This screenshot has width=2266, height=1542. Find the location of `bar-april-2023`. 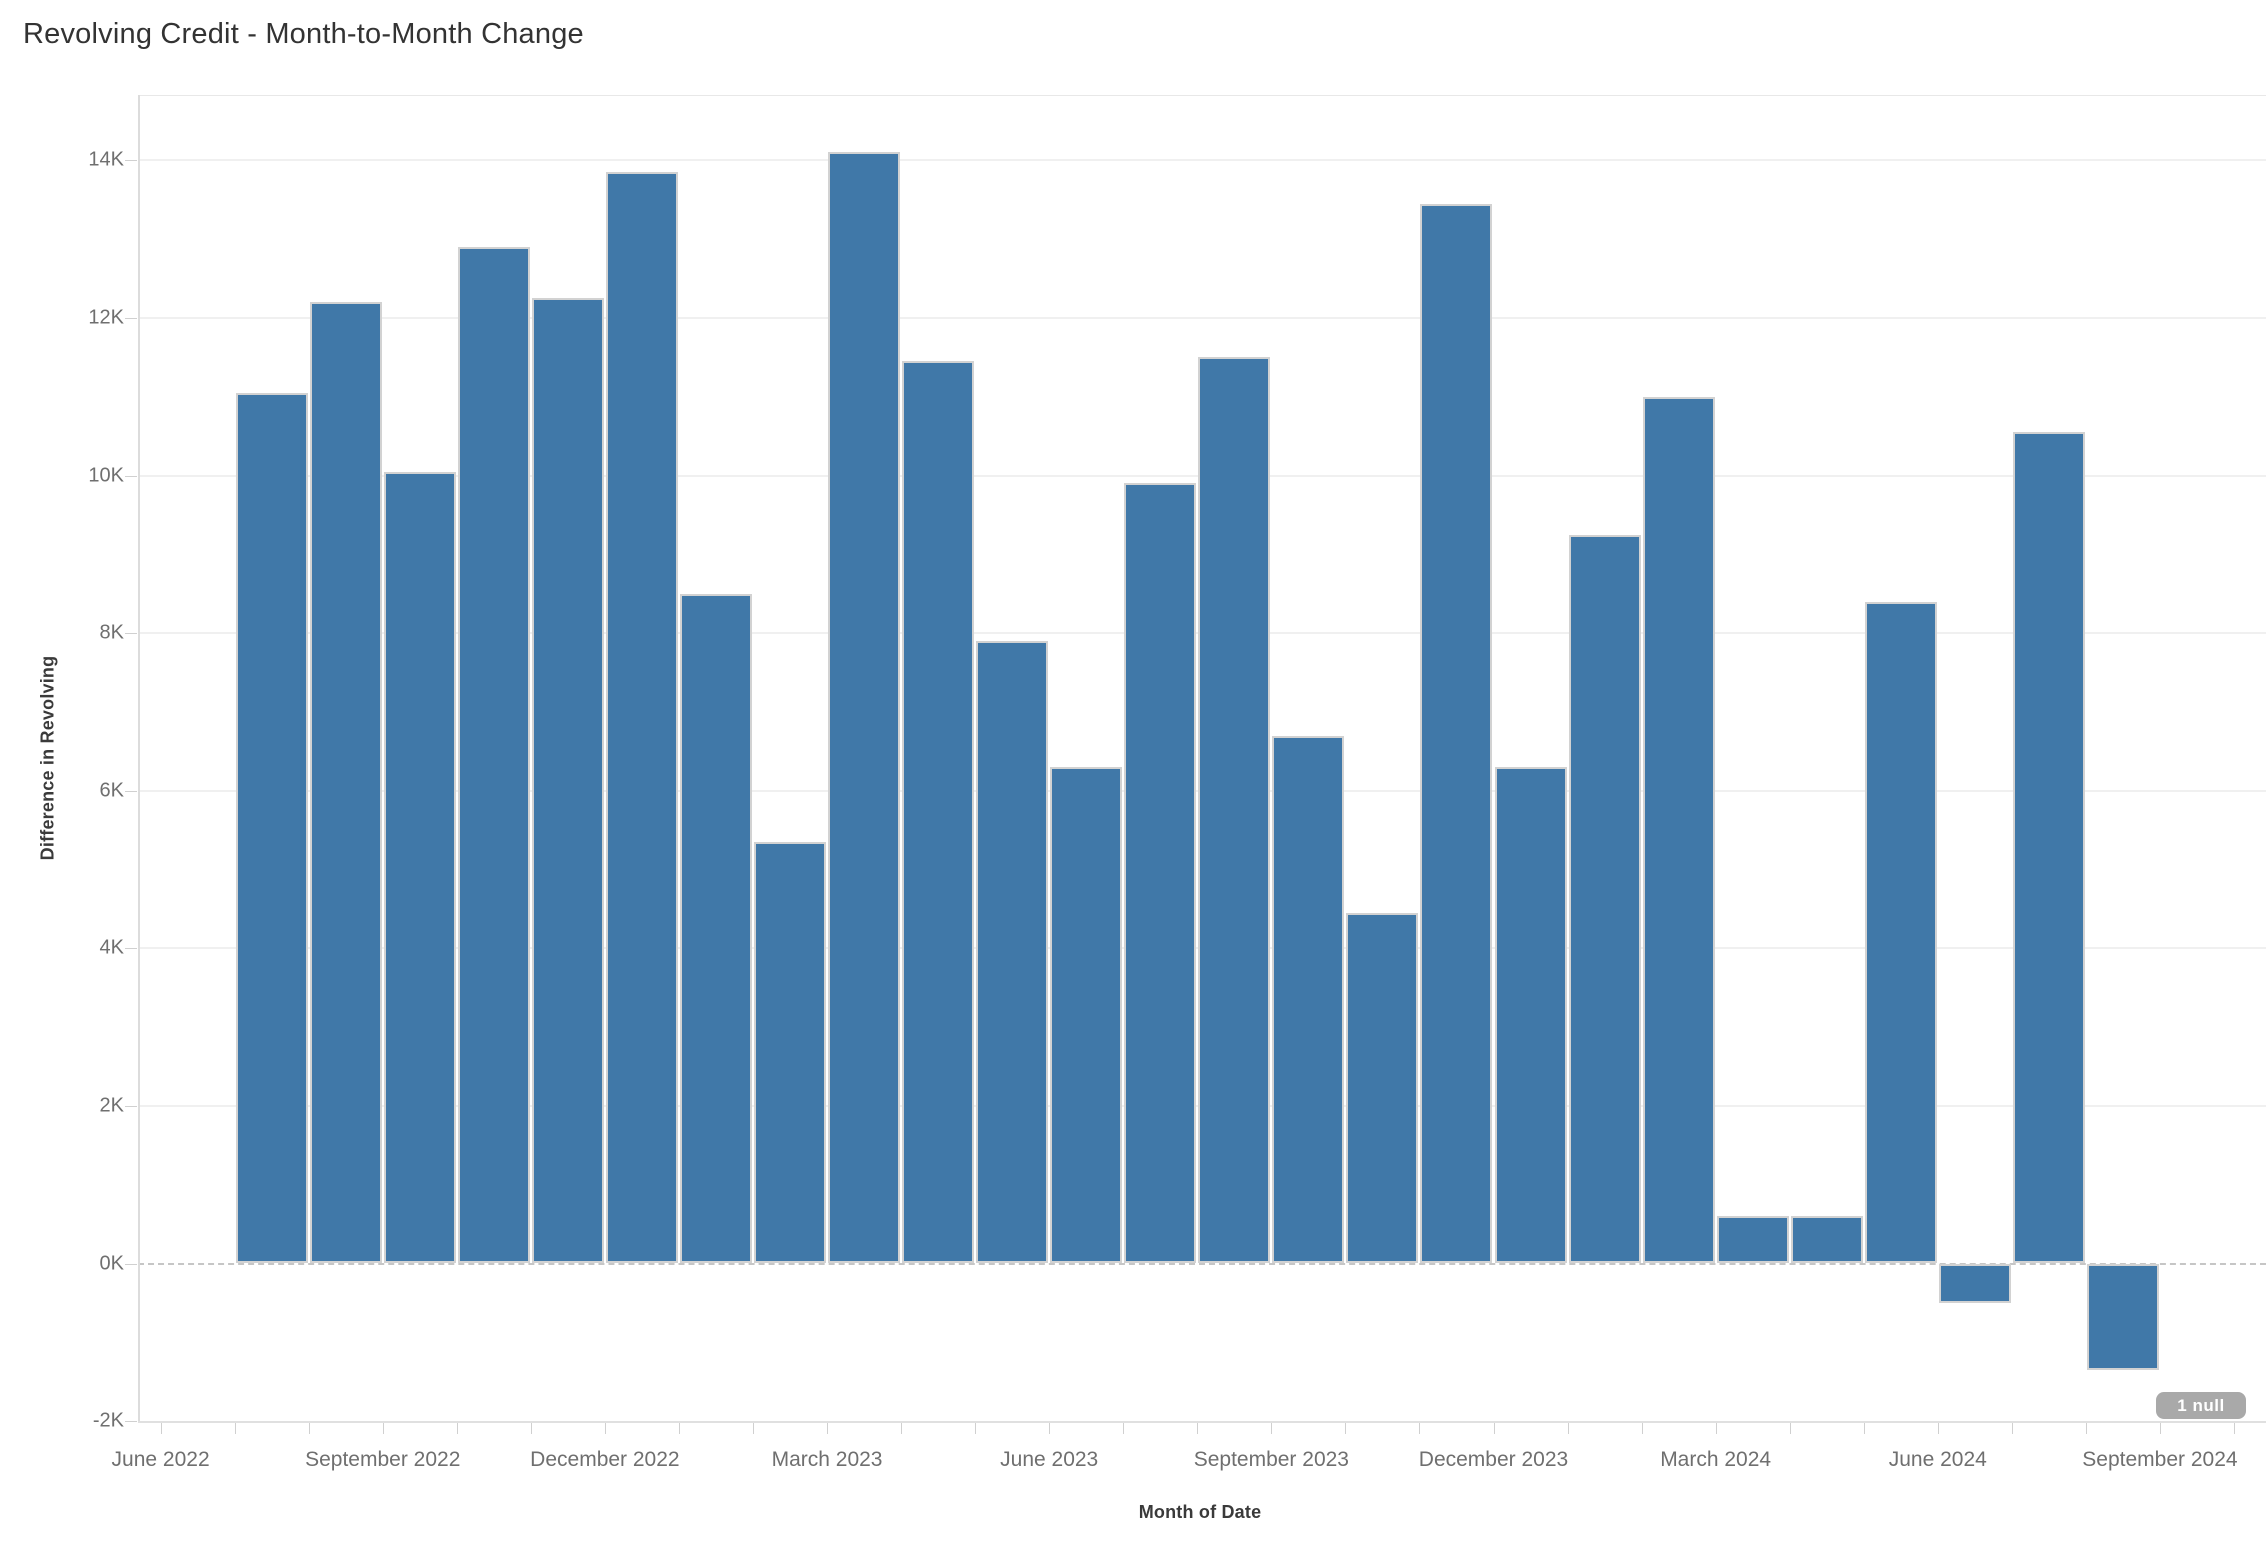

bar-april-2023 is located at coordinates (938, 812).